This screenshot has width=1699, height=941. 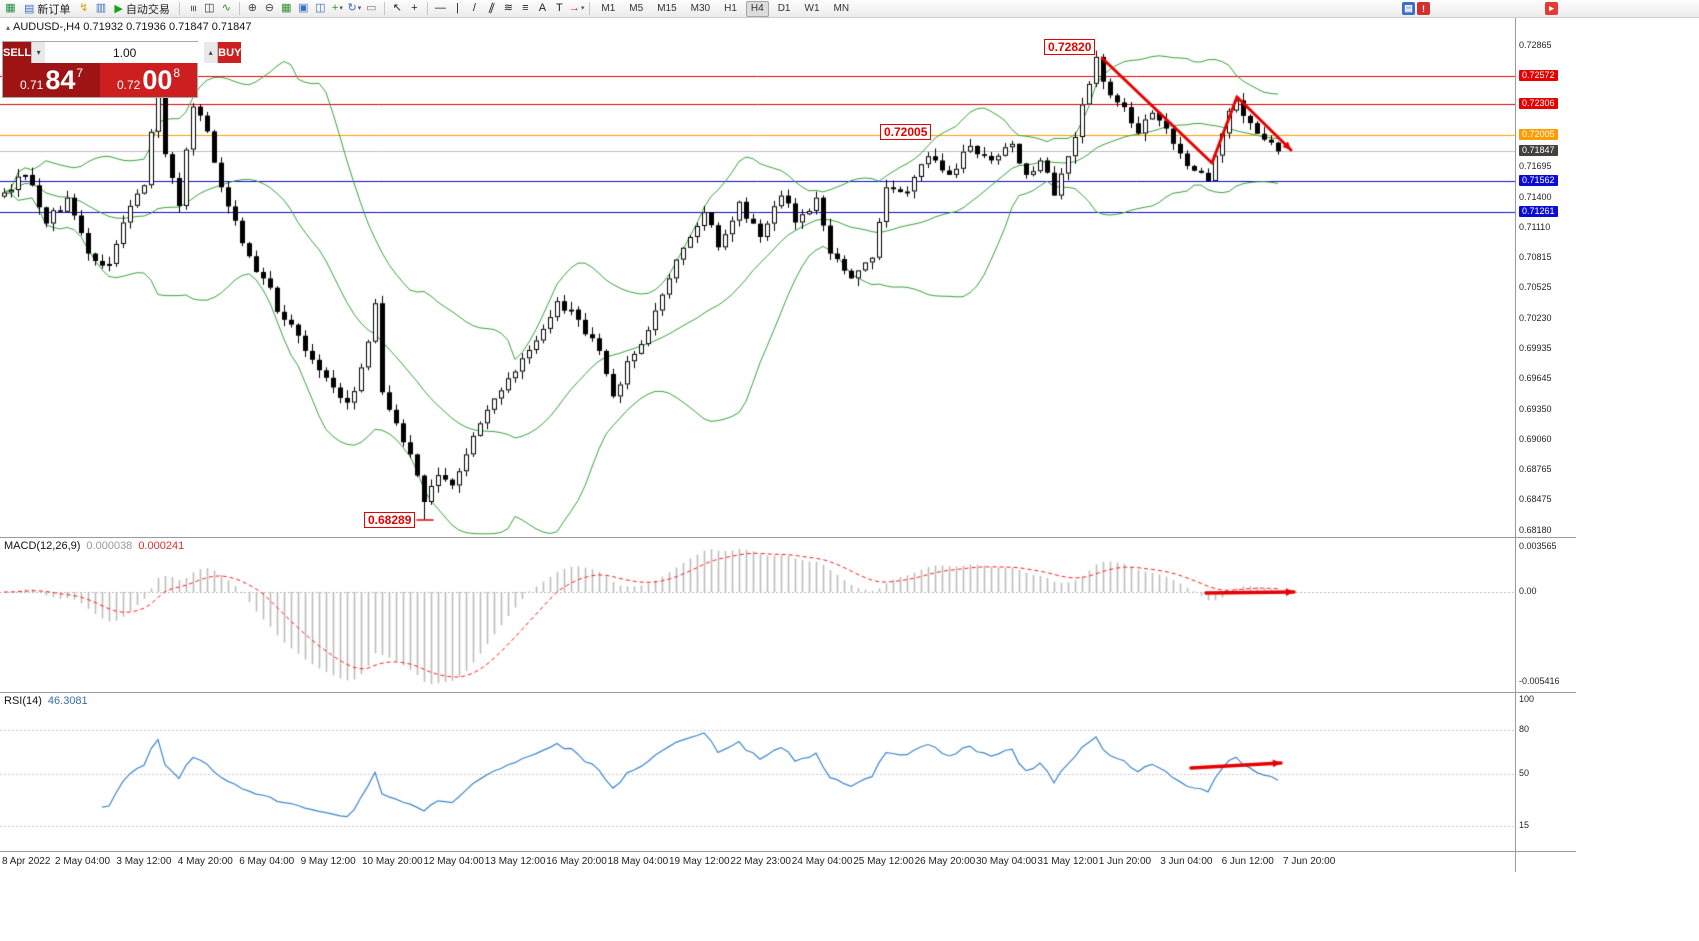 I want to click on timeframe-button-H4: H4, so click(x=757, y=8).